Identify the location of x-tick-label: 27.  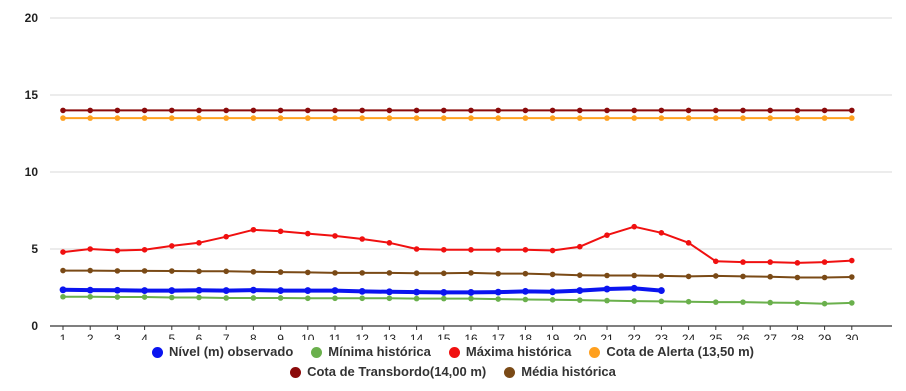
(771, 336).